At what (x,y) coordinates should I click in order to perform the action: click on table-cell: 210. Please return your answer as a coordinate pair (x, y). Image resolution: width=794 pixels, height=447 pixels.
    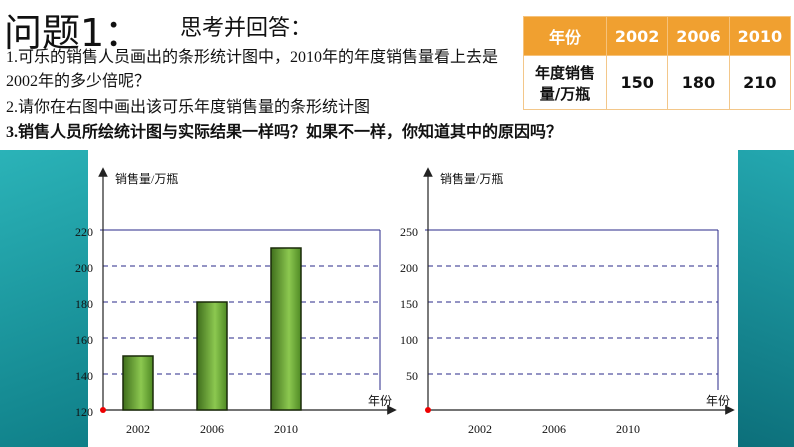
    Looking at the image, I should click on (760, 82).